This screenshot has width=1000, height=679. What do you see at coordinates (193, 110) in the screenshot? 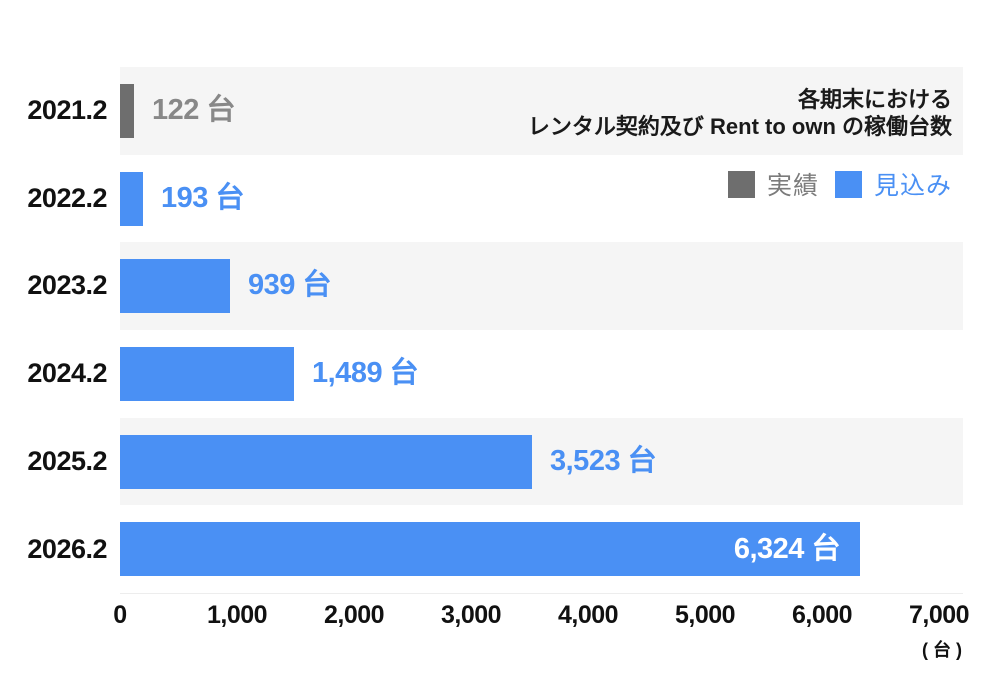
I see `value-label: 122 台` at bounding box center [193, 110].